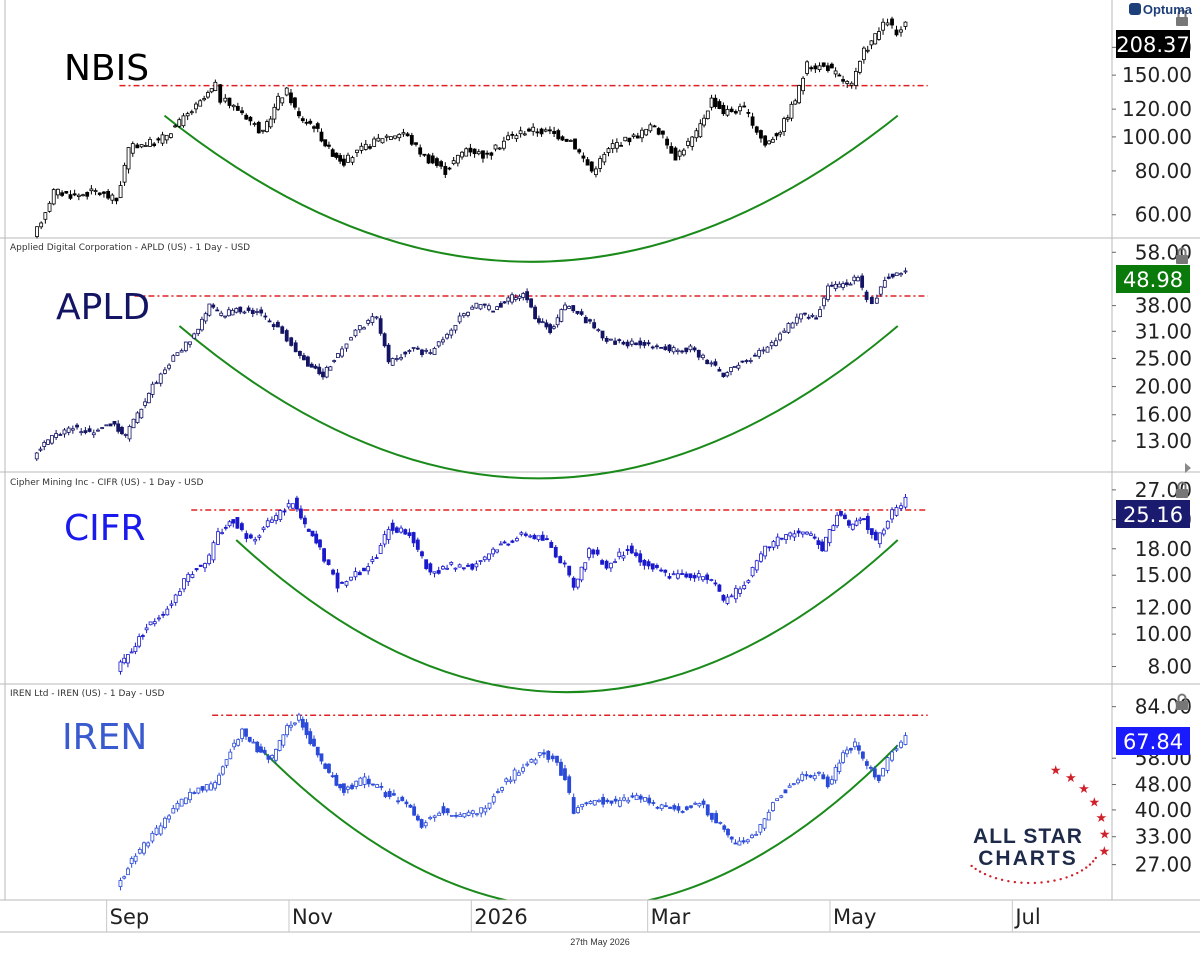  Describe the element at coordinates (1153, 742) in the screenshot. I see `last-value-text: 67.84` at that location.